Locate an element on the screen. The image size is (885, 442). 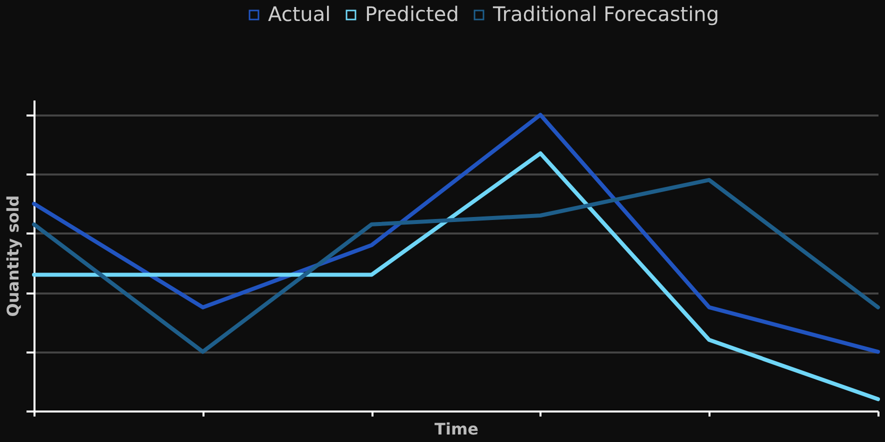
y-axis-title: Quantity sold is located at coordinates (13, 256).